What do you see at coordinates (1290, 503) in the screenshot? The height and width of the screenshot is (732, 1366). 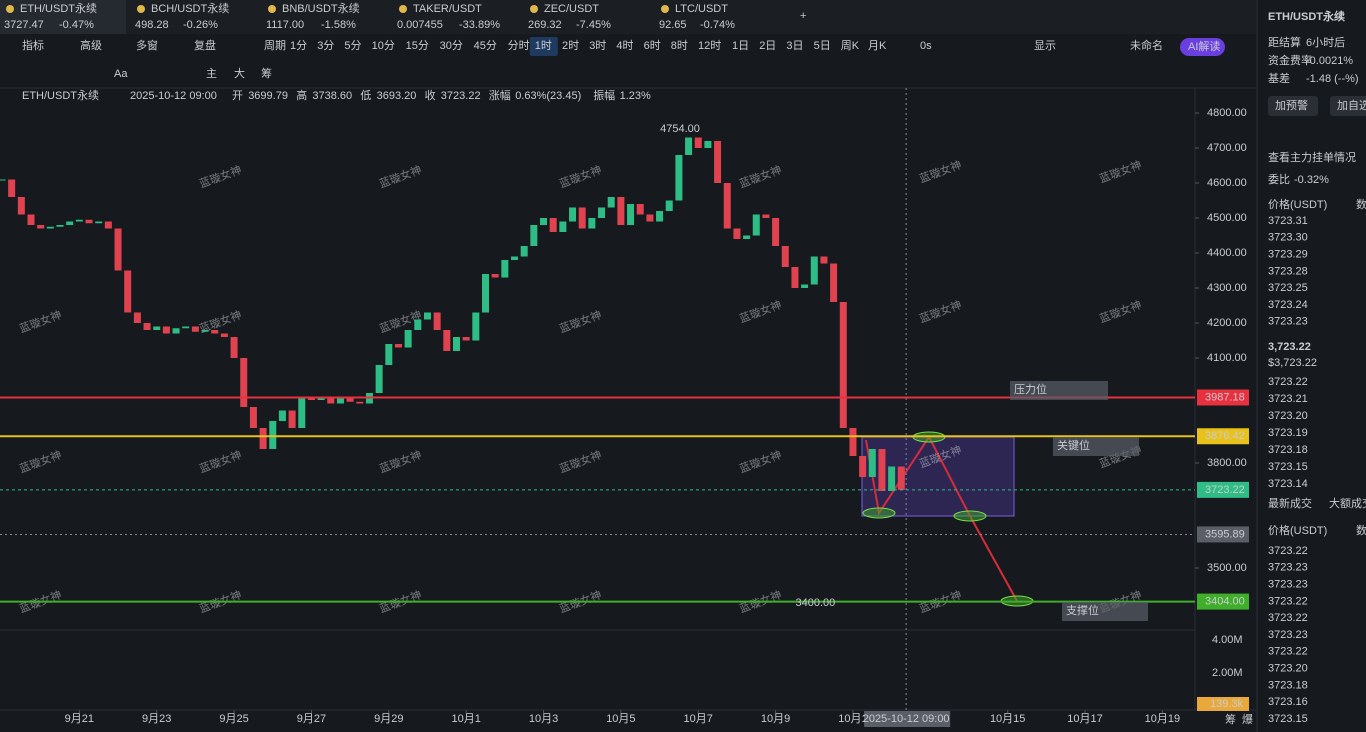 I see `trade-tab: 最新成交` at bounding box center [1290, 503].